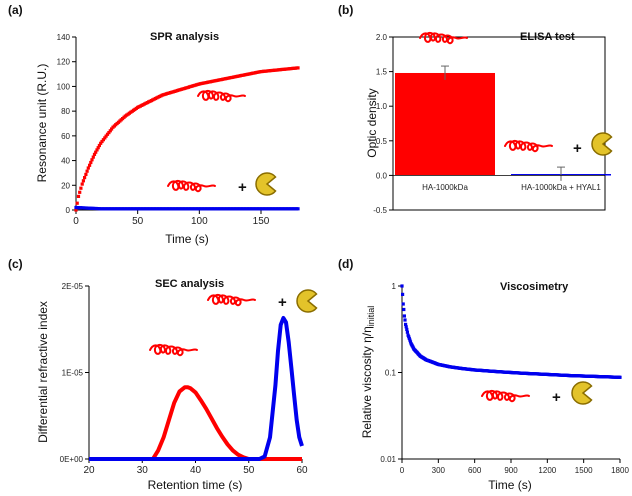 This screenshot has height=496, width=632. Describe the element at coordinates (187, 239) in the screenshot. I see `chart-a-x-label: Time (s)` at that location.